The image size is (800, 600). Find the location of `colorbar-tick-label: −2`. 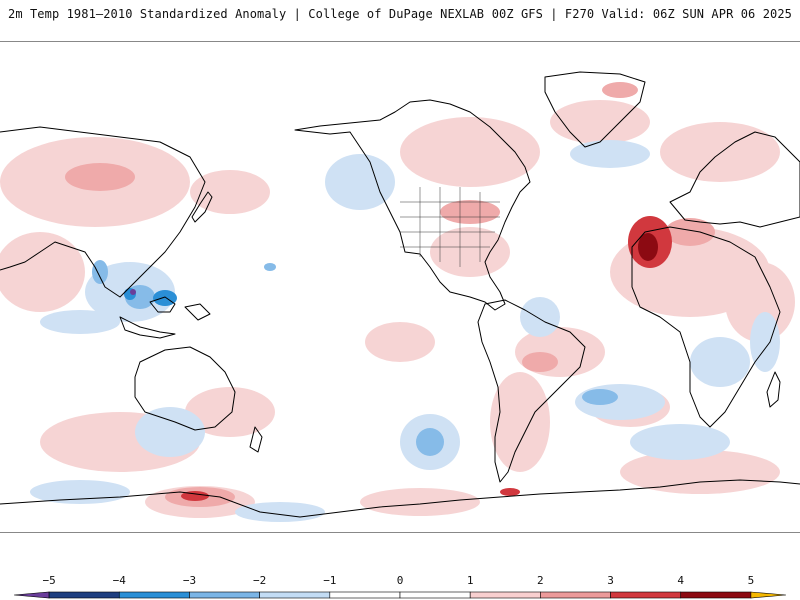

colorbar-tick-label: −2 is located at coordinates (259, 580).